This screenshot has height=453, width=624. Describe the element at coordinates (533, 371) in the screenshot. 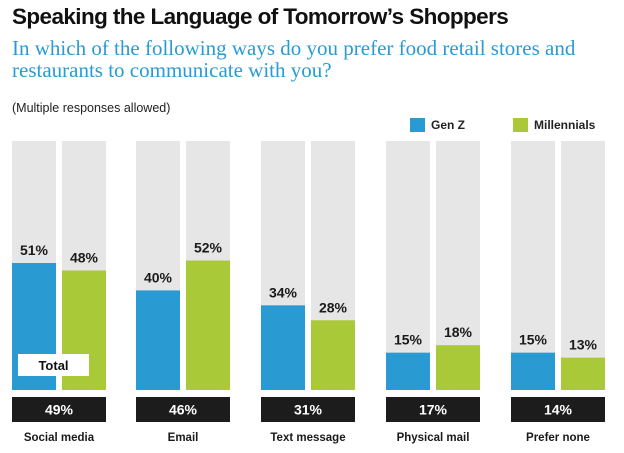

I see `bar-gen-z-prefer-none` at that location.